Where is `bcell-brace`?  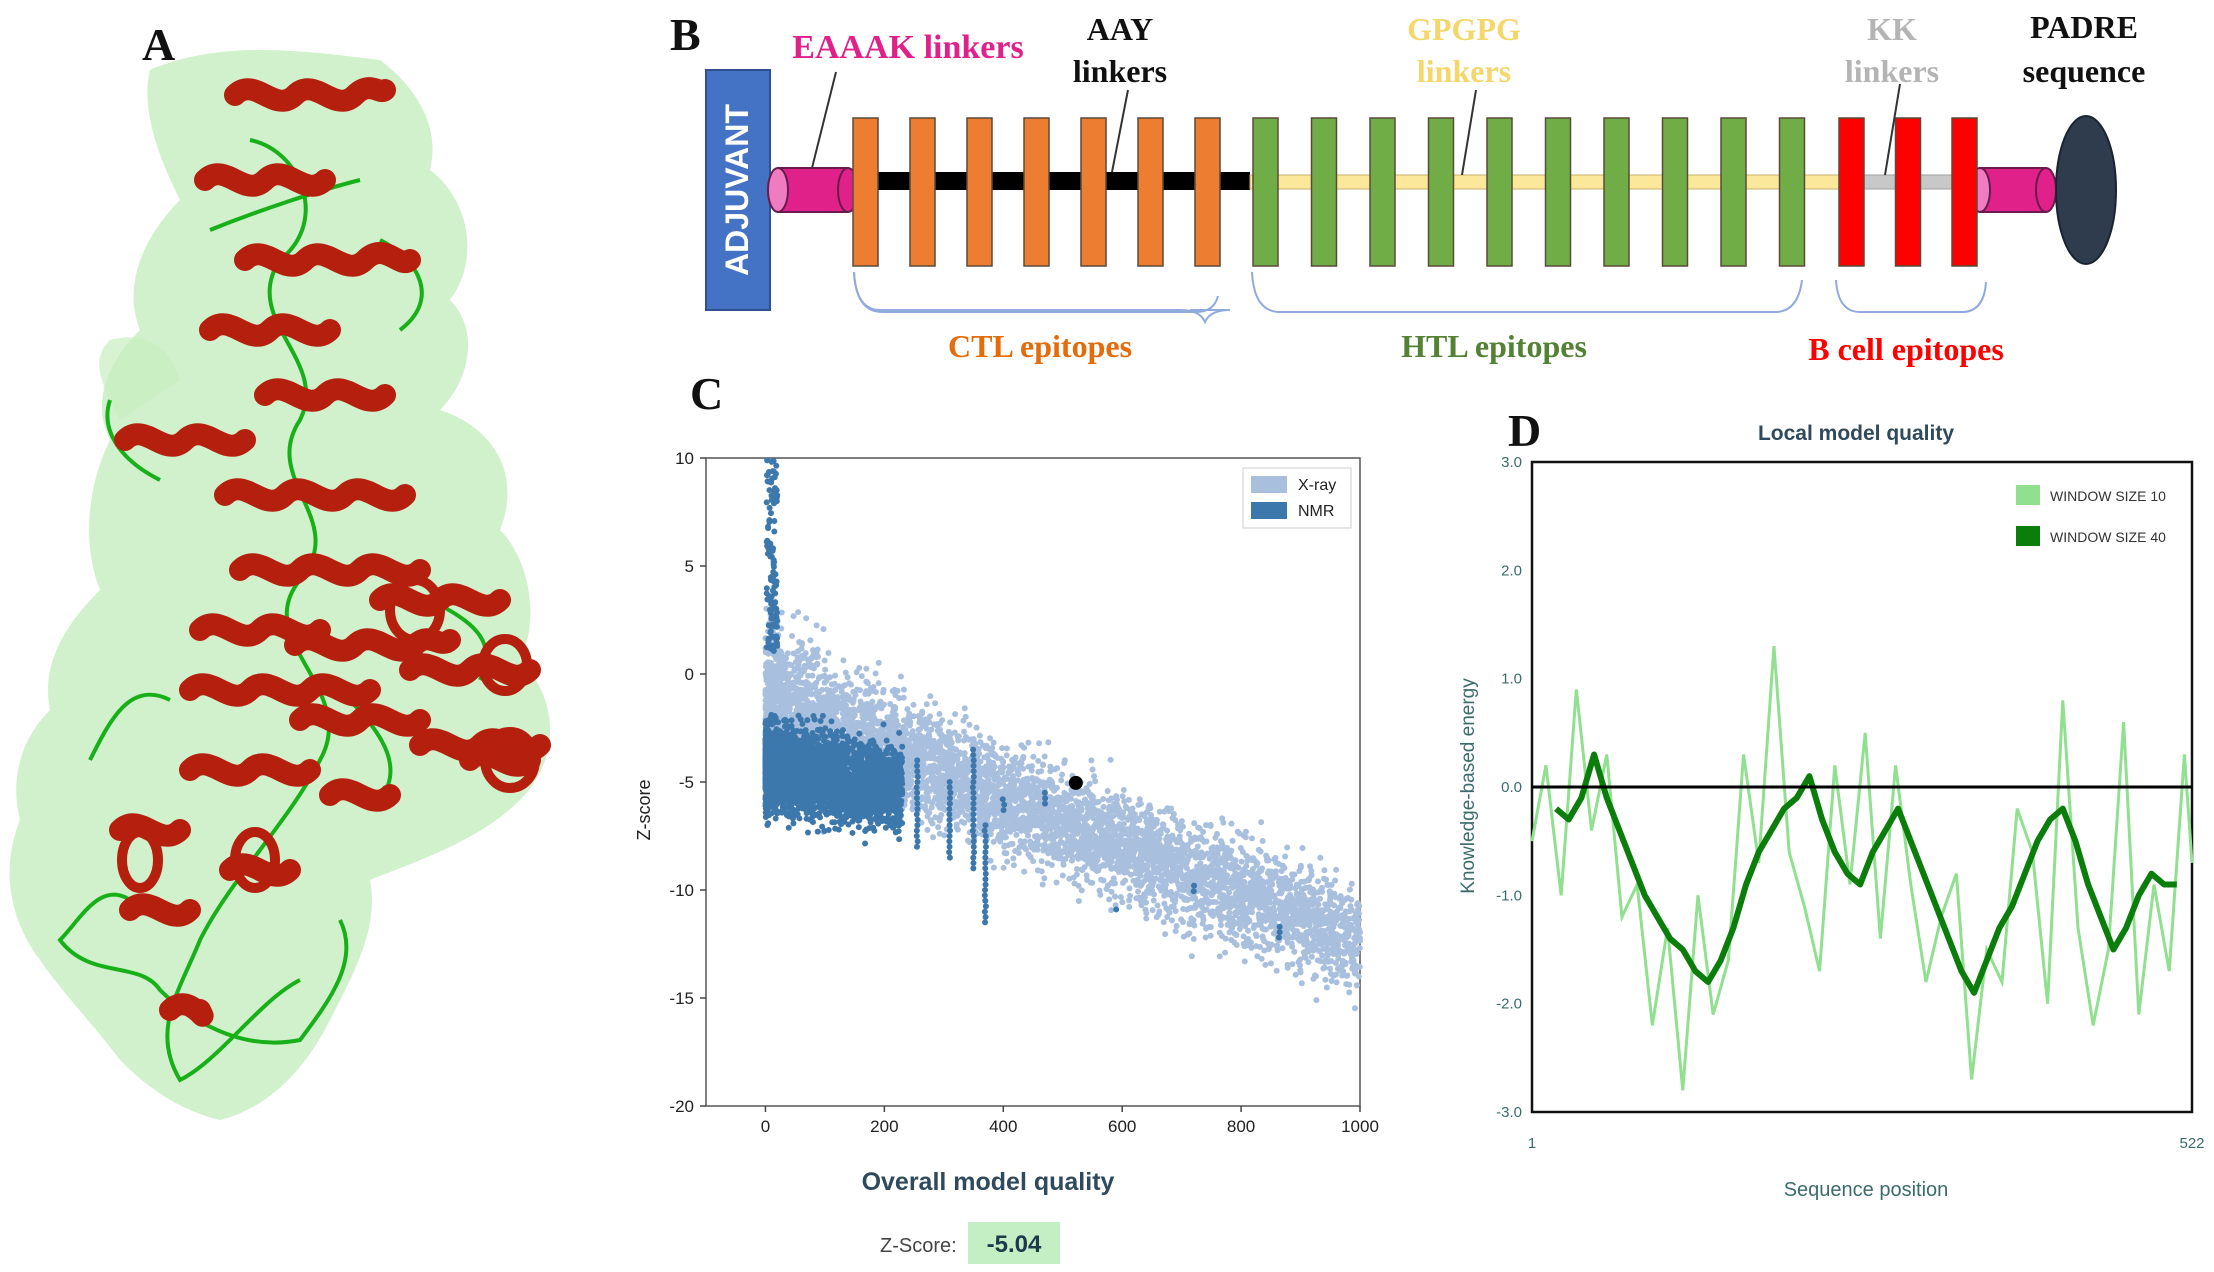
bcell-brace is located at coordinates (1911, 296).